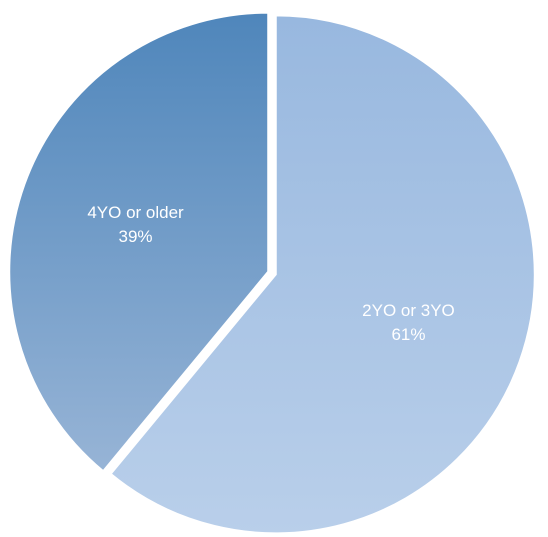 The height and width of the screenshot is (537, 548). I want to click on slice-category-label: 2YO or 3YO, so click(408, 310).